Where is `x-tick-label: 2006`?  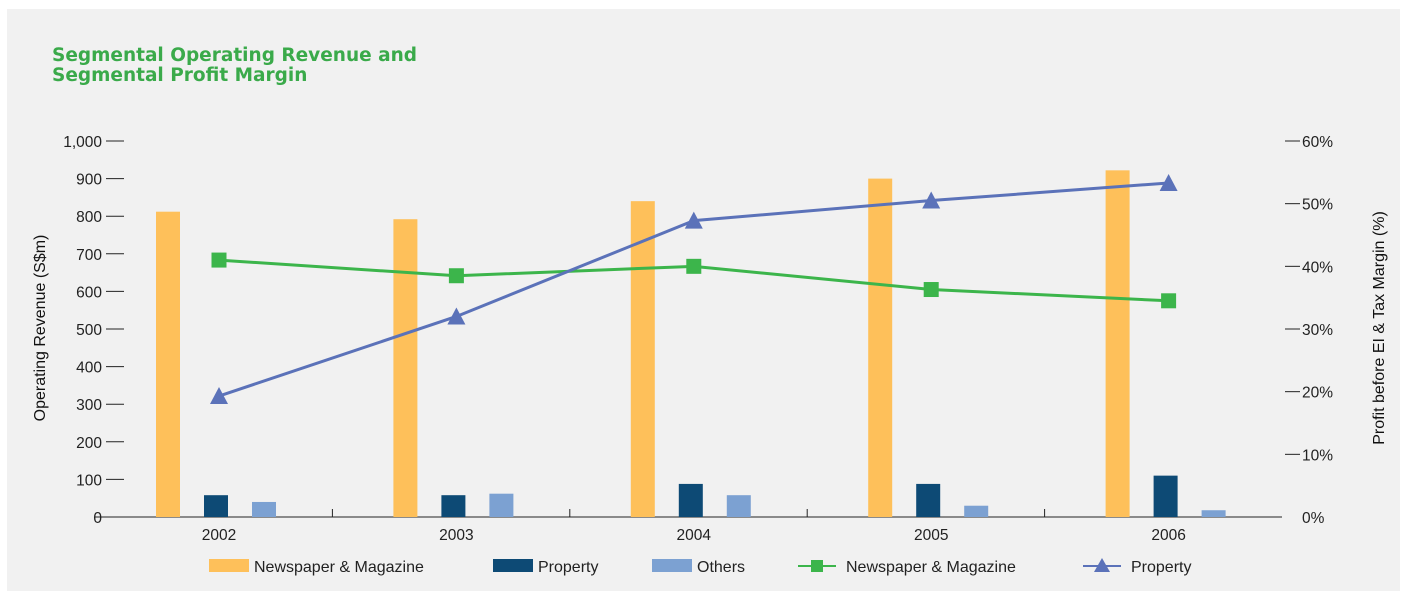
x-tick-label: 2006 is located at coordinates (1168, 535).